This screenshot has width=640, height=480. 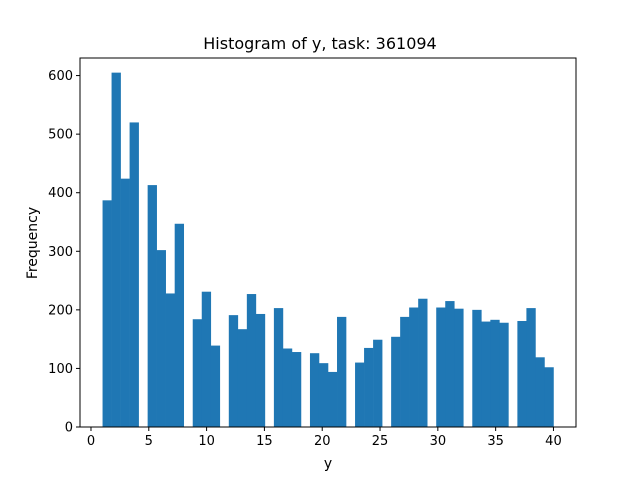 I want to click on y-tick-label: 0, so click(x=69, y=428).